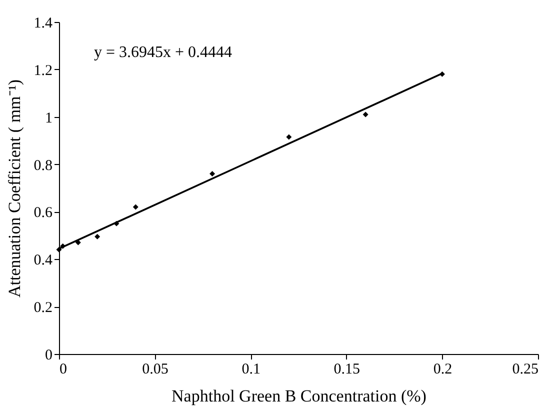 The height and width of the screenshot is (409, 547). Describe the element at coordinates (251, 370) in the screenshot. I see `x-tick-label: 0.1` at that location.